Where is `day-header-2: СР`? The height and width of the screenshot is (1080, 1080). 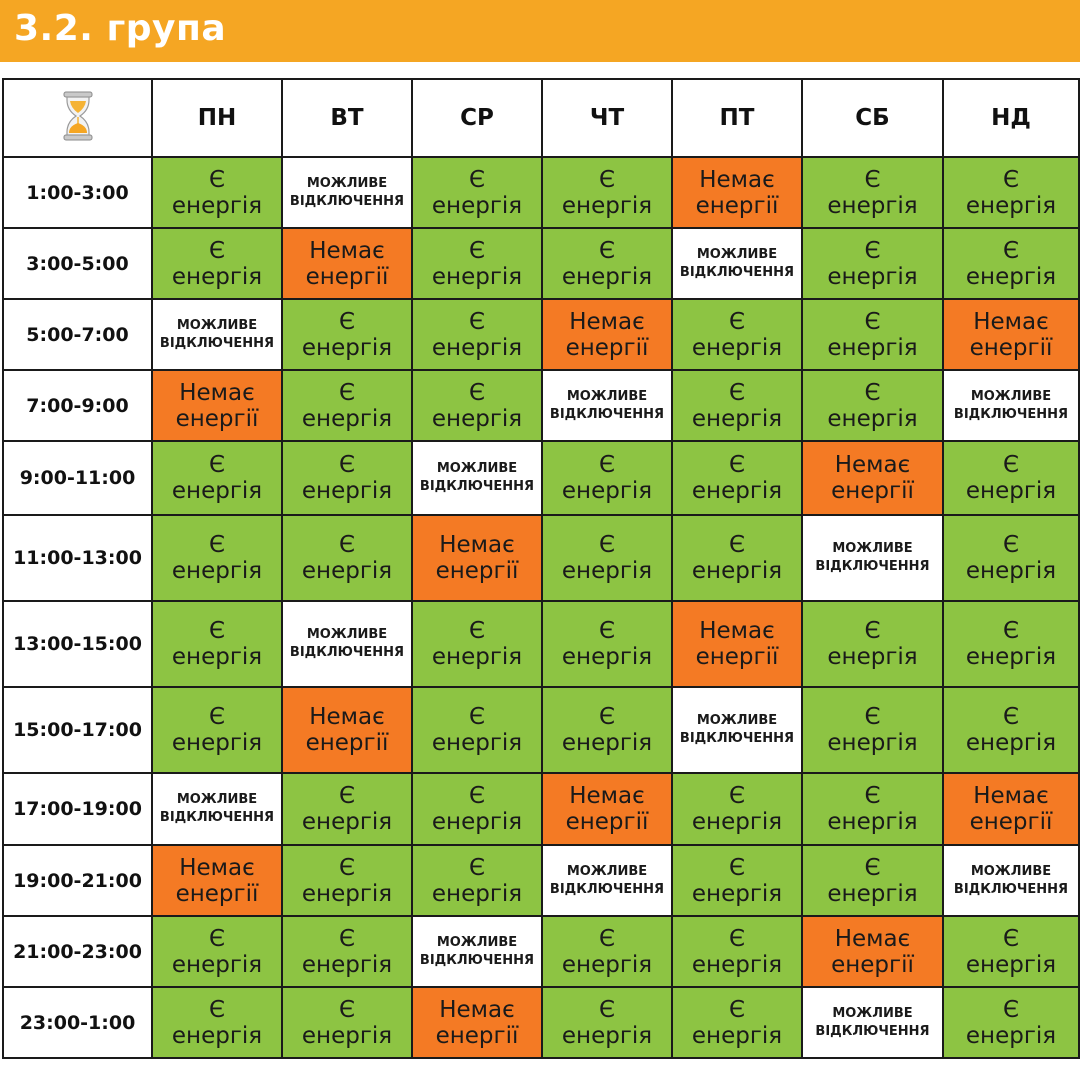 day-header-2: СР is located at coordinates (477, 118).